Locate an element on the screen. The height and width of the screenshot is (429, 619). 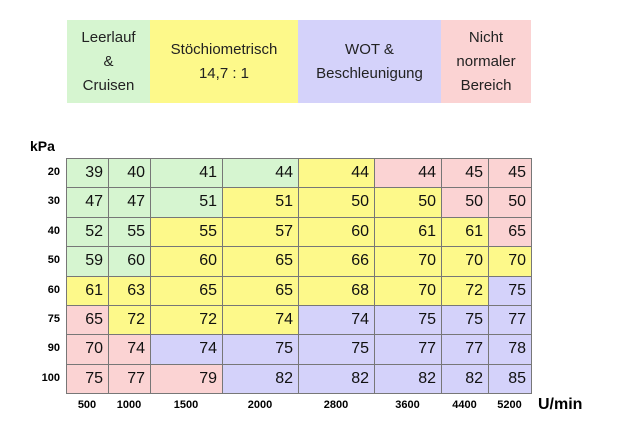
legend-box: Leerlauf & Cruisen is located at coordinates (108, 61).